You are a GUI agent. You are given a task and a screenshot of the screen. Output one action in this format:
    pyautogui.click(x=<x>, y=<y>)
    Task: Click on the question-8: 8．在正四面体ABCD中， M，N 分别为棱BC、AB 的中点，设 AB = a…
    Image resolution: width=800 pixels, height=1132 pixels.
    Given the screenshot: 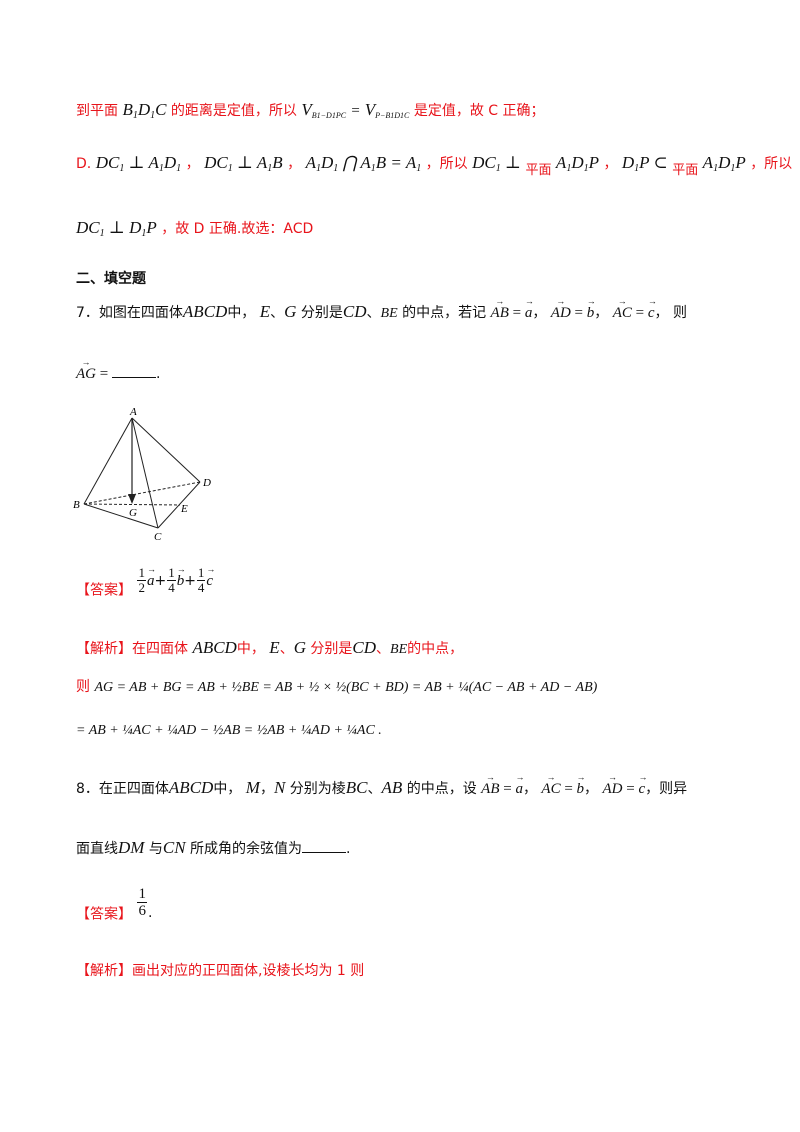 What is the action you would take?
    pyautogui.click(x=381, y=785)
    